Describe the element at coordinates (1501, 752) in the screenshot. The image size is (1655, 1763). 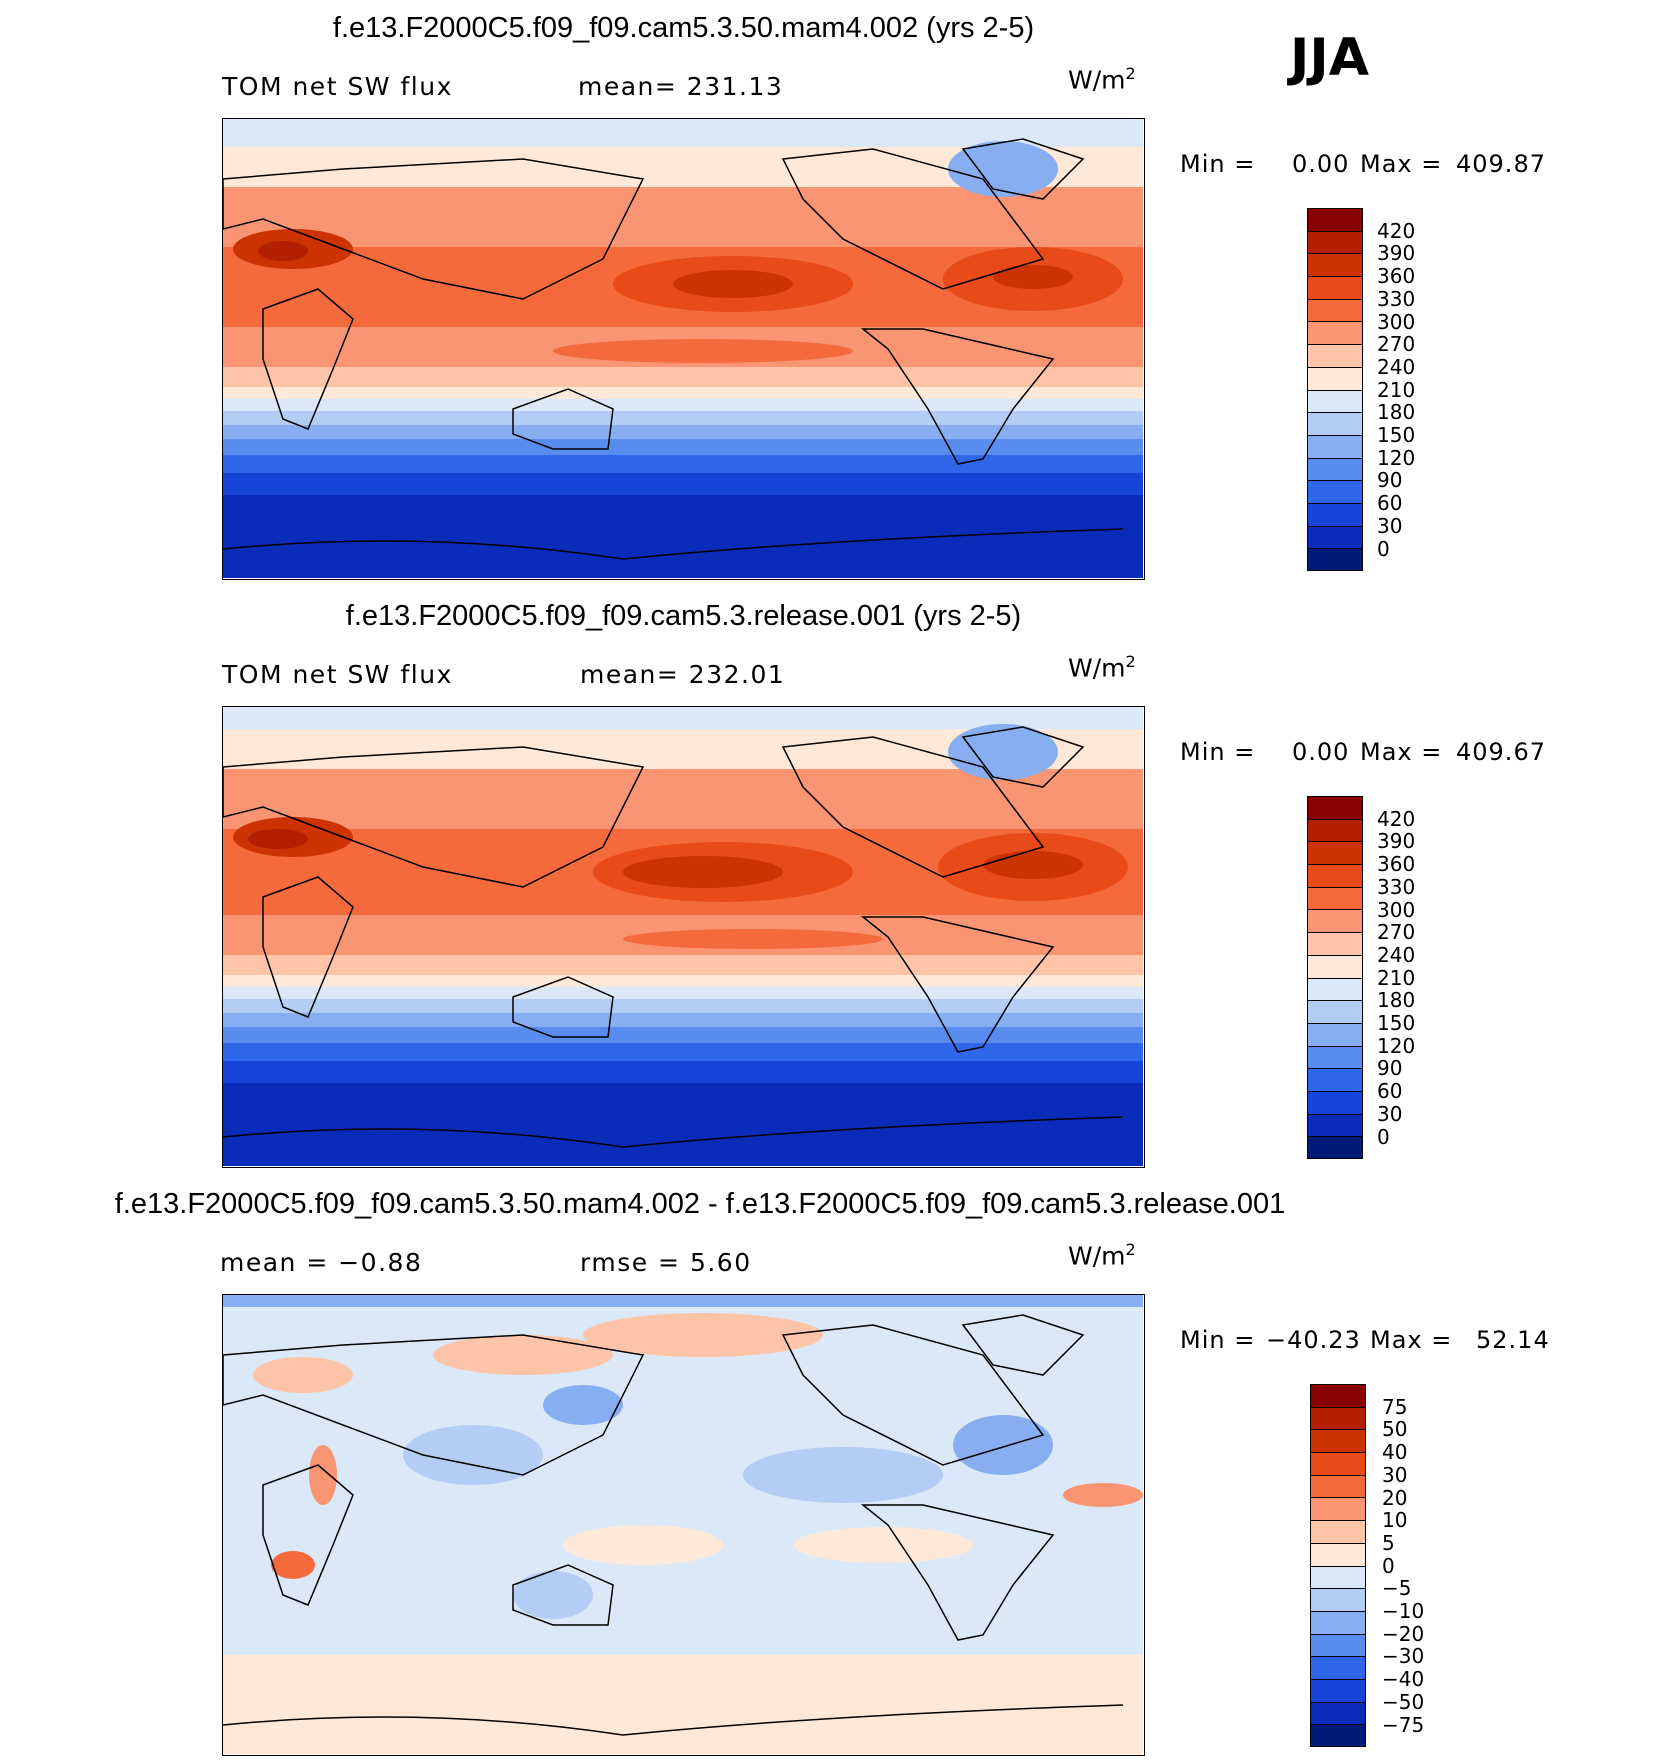
I see `panel-2-max-value: 409.67` at that location.